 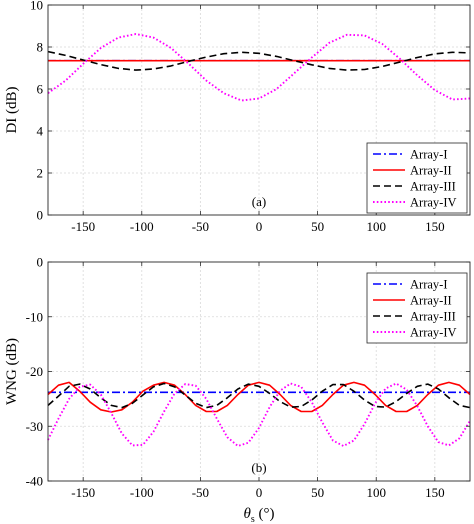 What do you see at coordinates (376, 226) in the screenshot?
I see `panel-a-x-tick-label: 100` at bounding box center [376, 226].